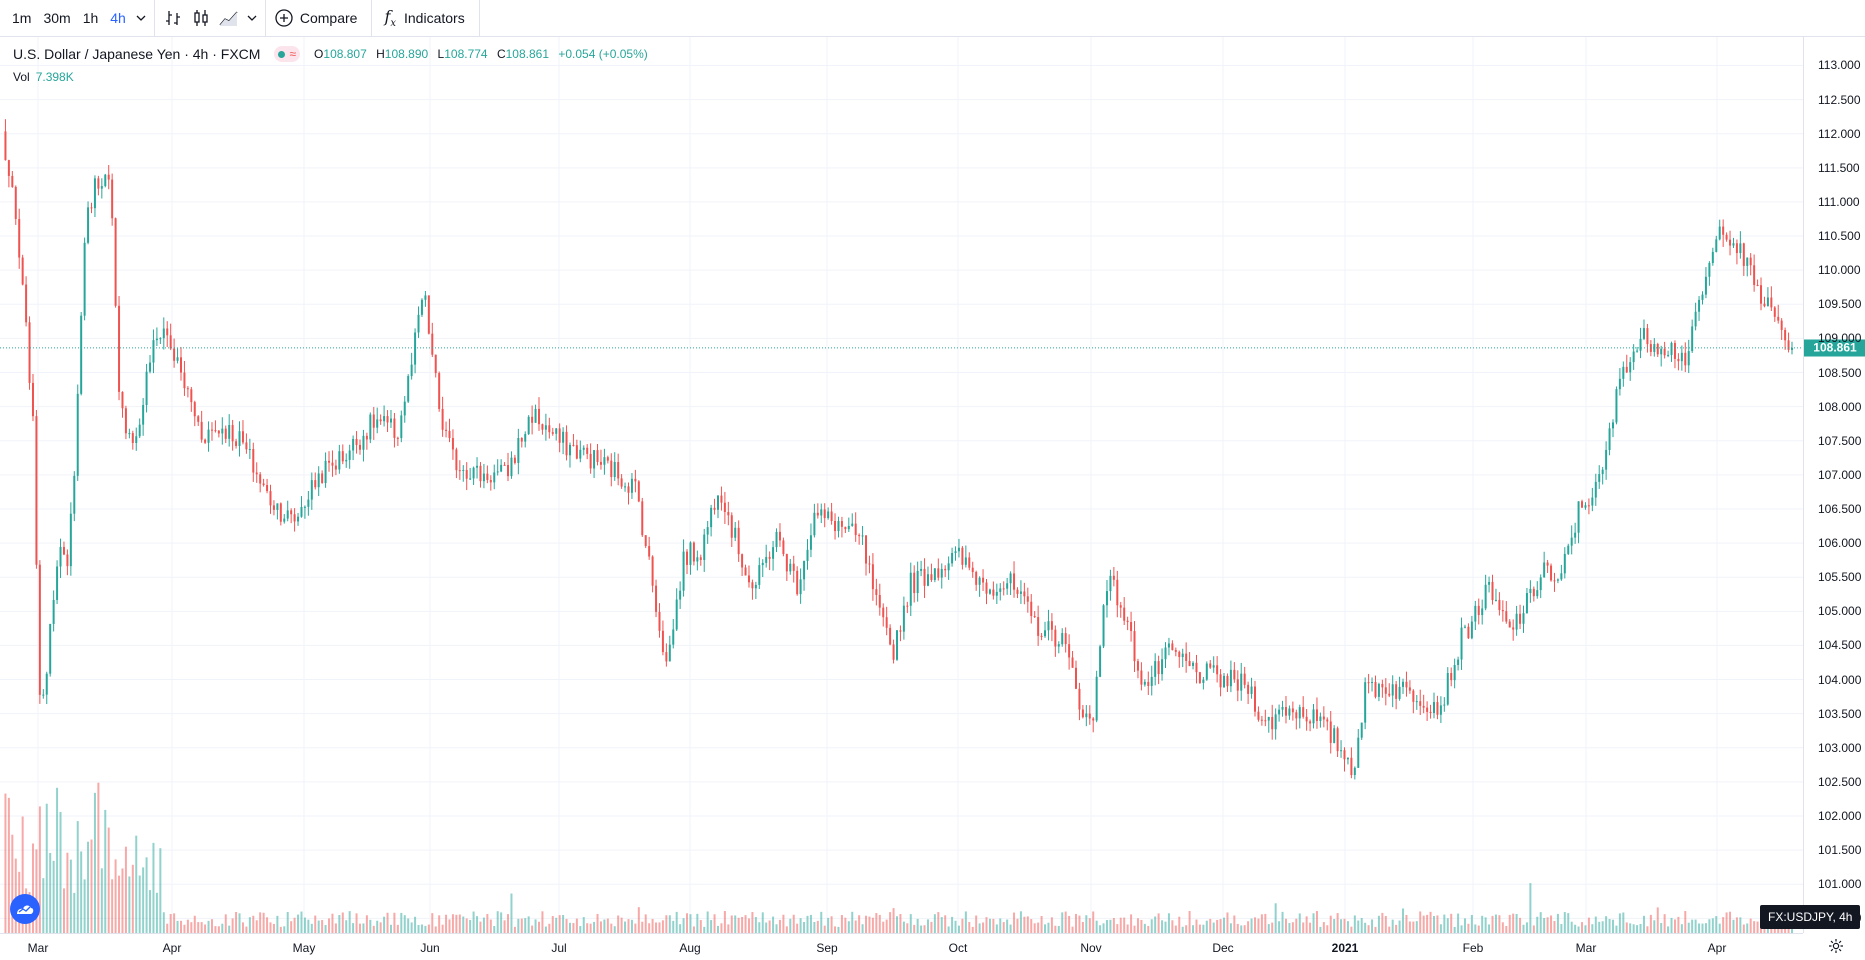  What do you see at coordinates (201, 18) in the screenshot?
I see `candles-icon` at bounding box center [201, 18].